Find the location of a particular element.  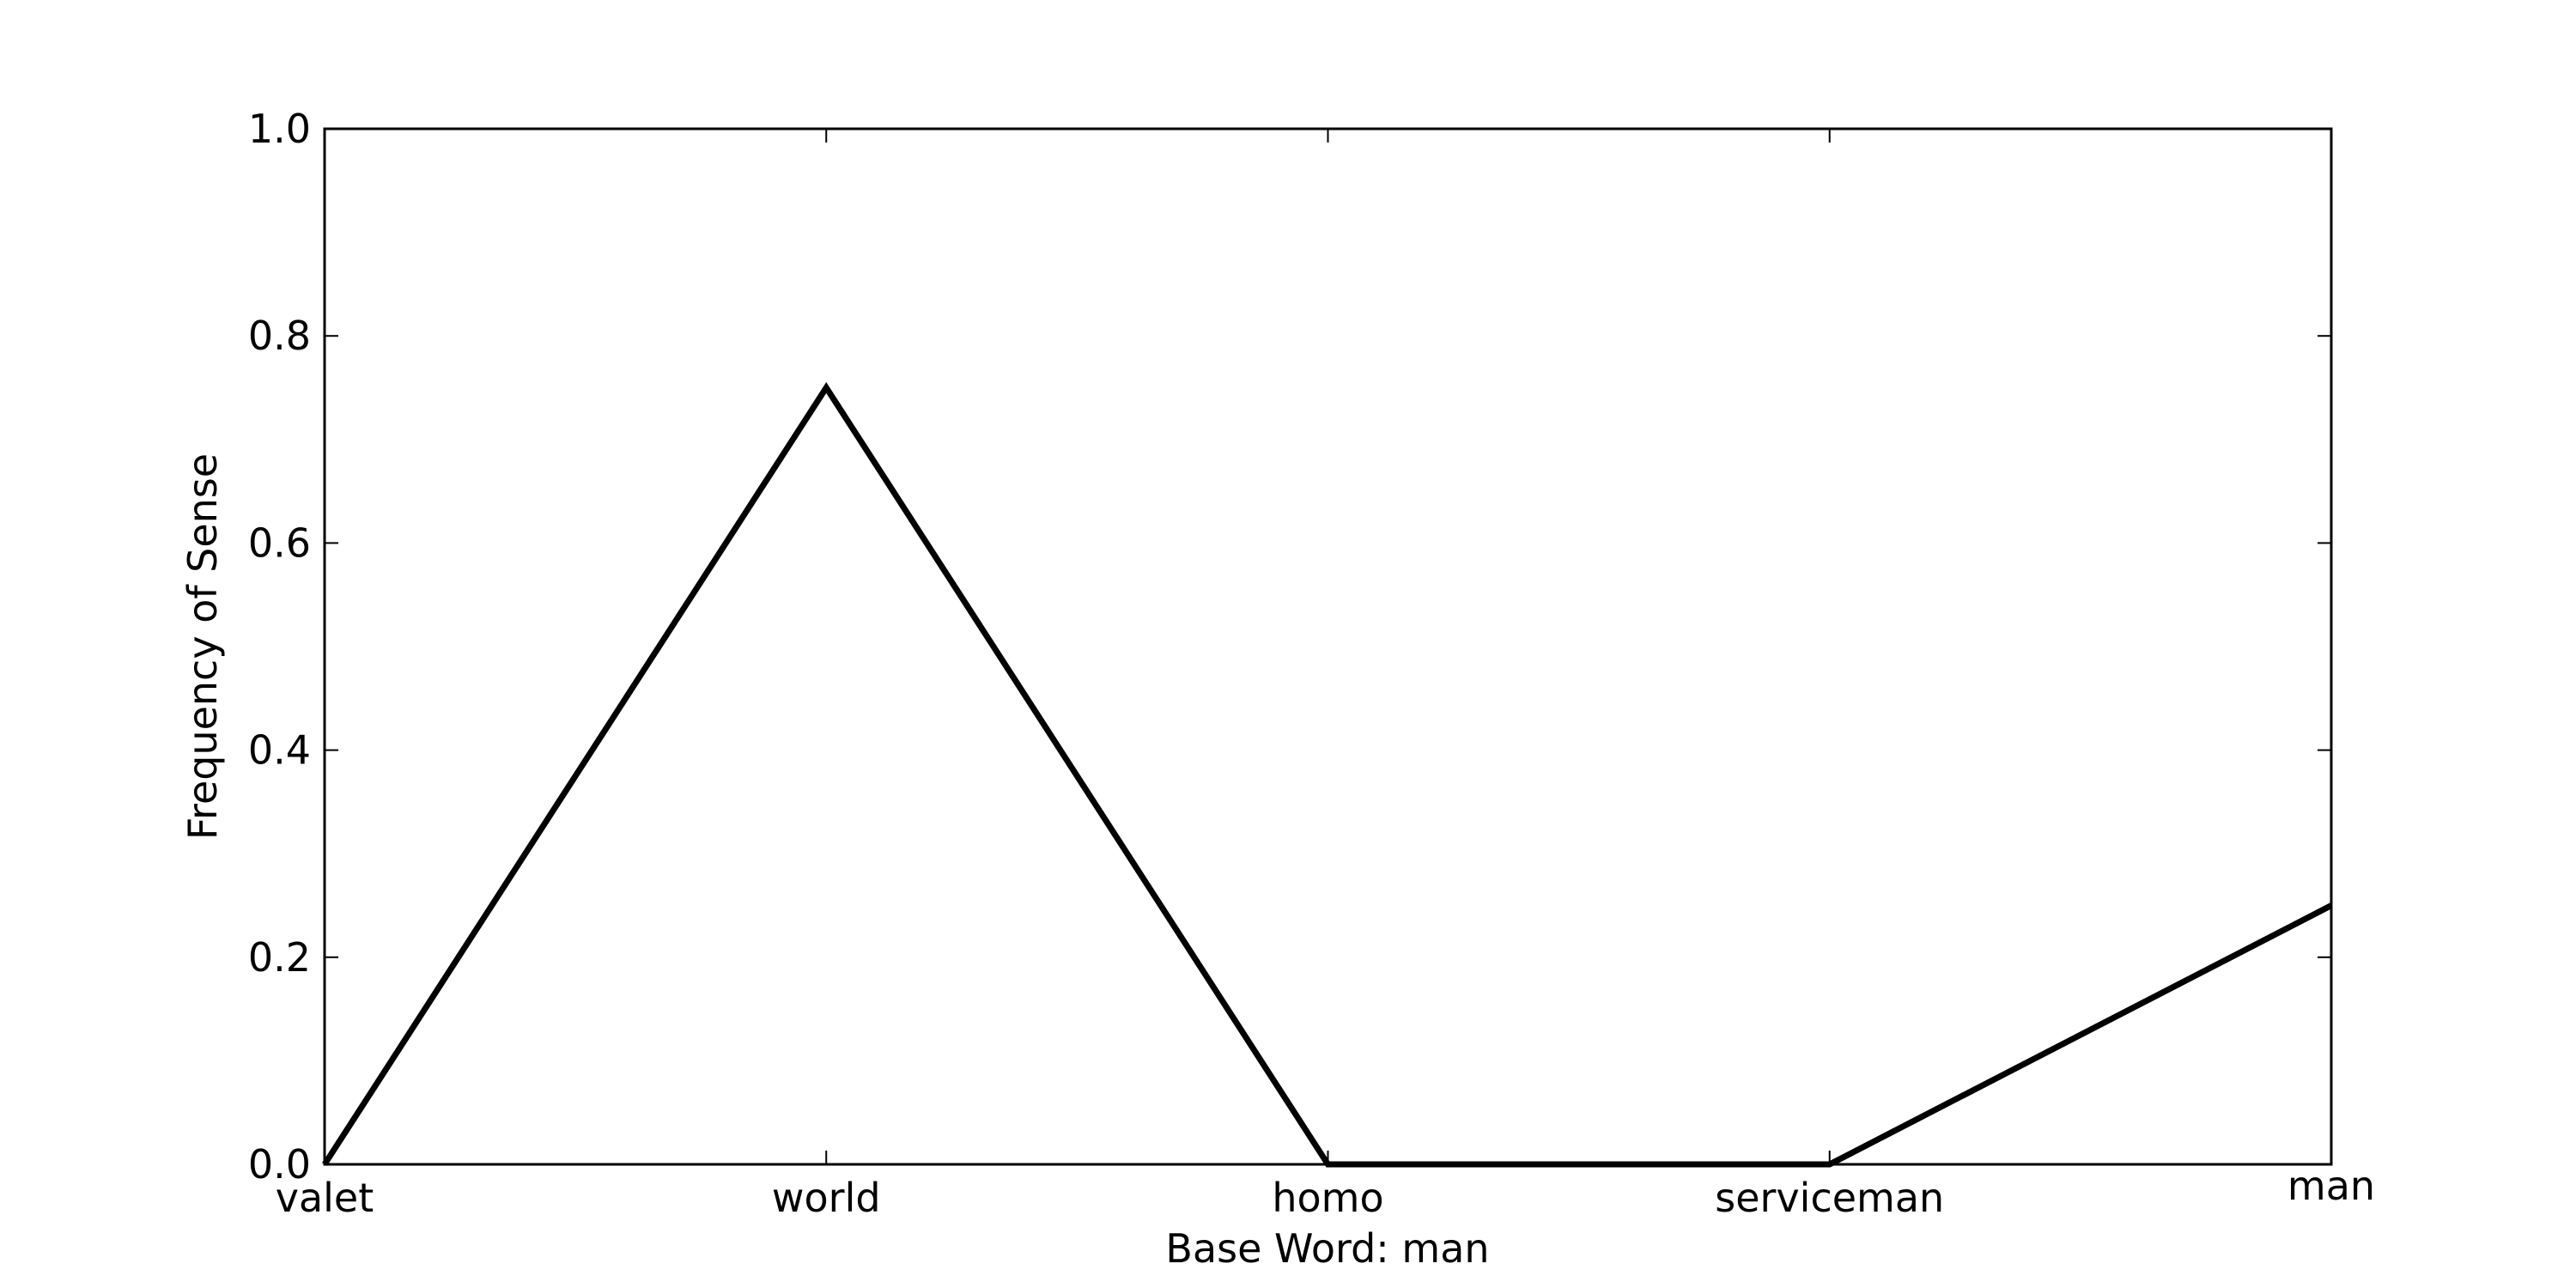

y-tick-label: 0.2 is located at coordinates (280, 958).